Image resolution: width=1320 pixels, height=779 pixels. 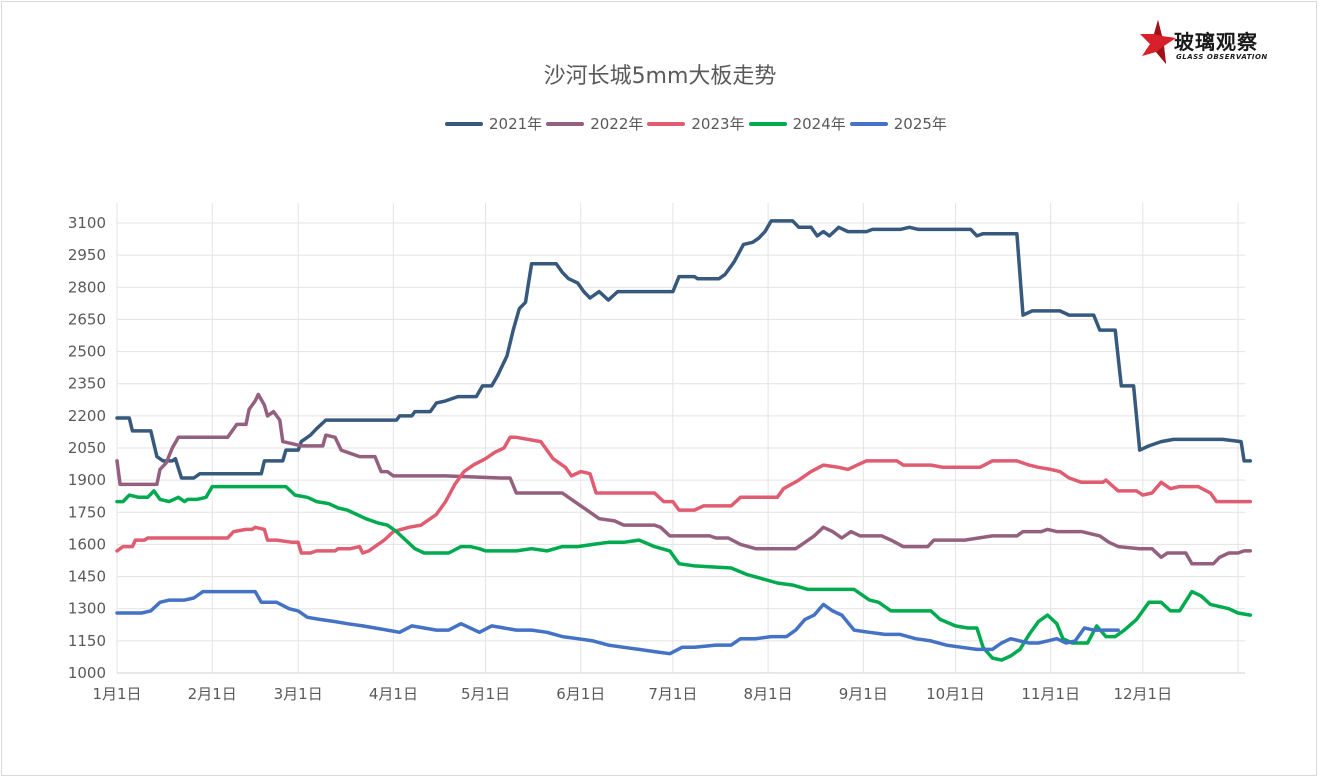 What do you see at coordinates (87, 287) in the screenshot?
I see `y-tick-label: 2800` at bounding box center [87, 287].